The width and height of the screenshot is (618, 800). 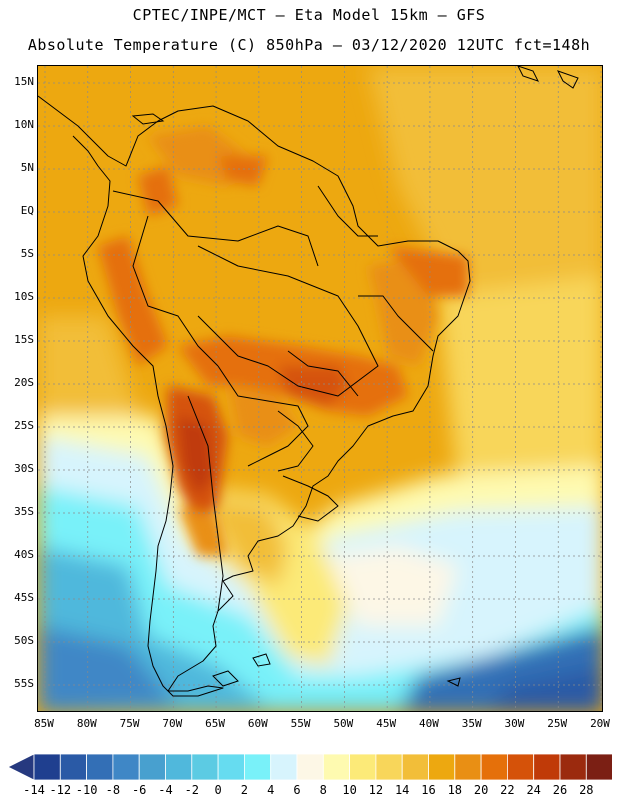 I want to click on color-scale-bar, so click(x=310, y=767).